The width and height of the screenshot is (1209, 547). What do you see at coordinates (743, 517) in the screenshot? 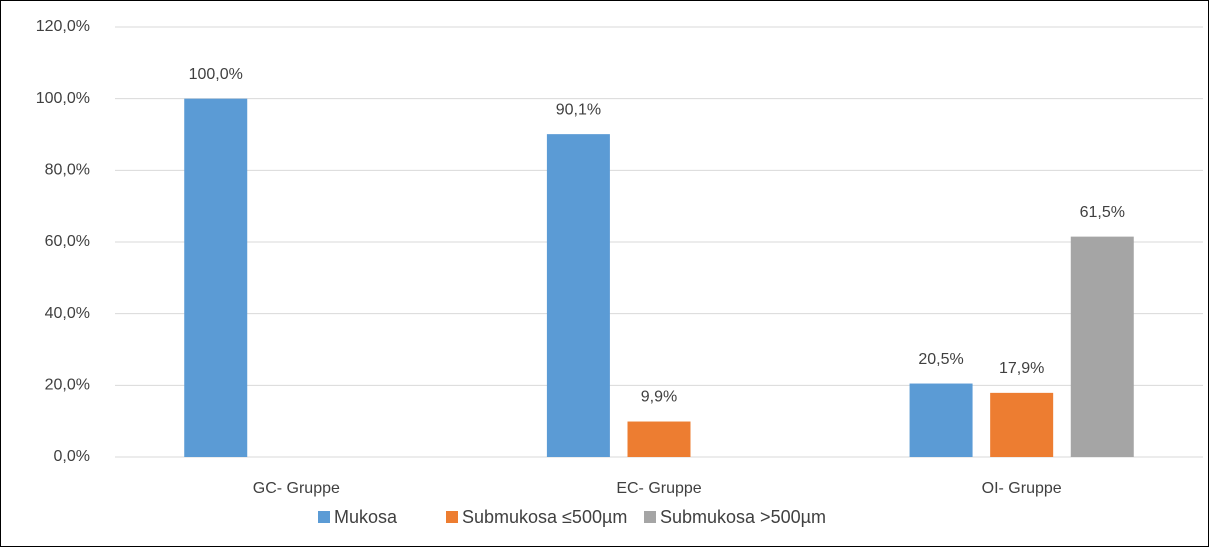
I see `legend-label: Submukosa >500µm` at bounding box center [743, 517].